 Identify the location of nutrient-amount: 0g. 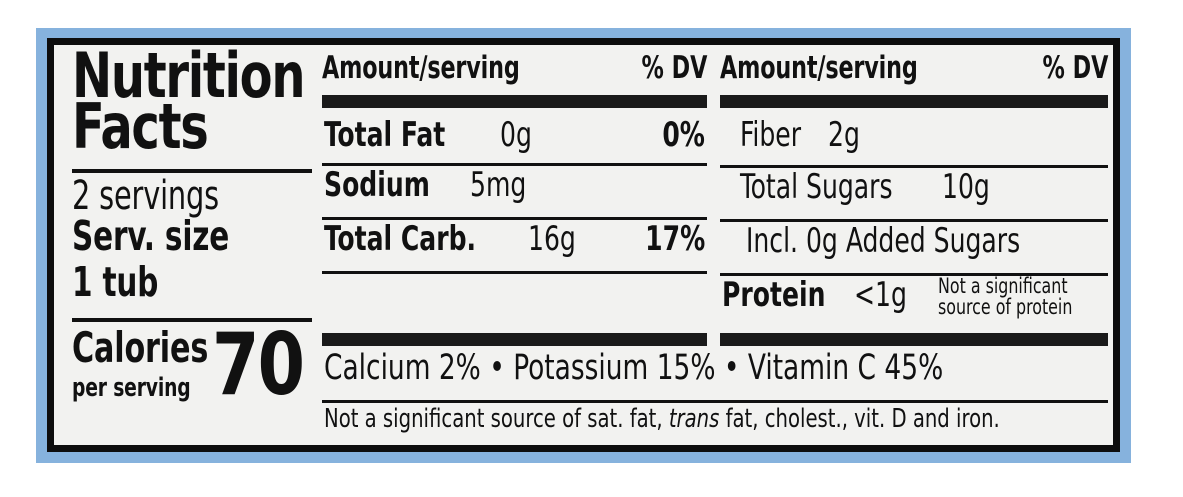
(516, 135).